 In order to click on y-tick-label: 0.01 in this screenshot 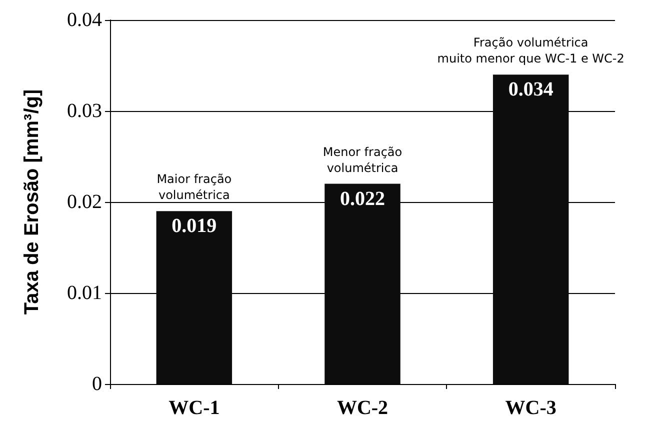, I will do `click(84, 293)`.